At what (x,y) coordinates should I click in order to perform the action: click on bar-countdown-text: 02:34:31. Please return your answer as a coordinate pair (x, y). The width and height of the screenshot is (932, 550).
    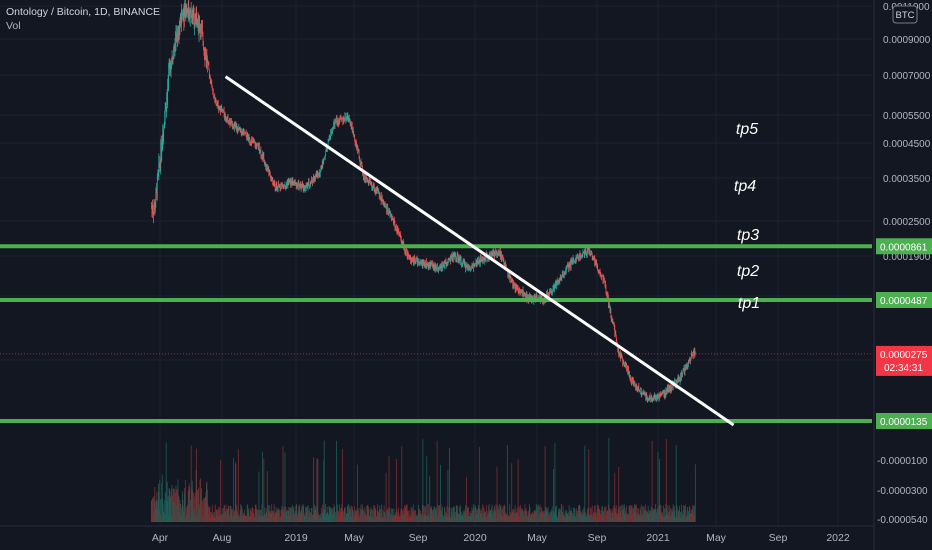
    Looking at the image, I should click on (903, 368).